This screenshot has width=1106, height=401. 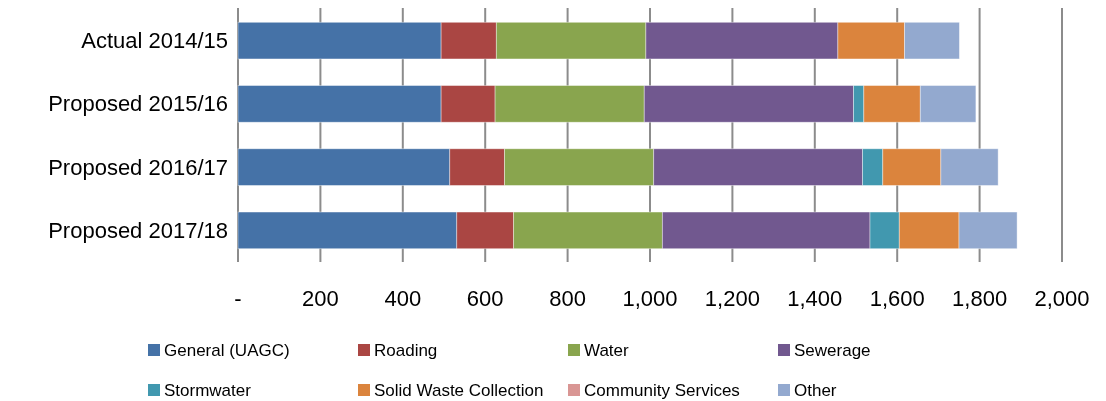 I want to click on y-tick-label: Actual 2014/15, so click(x=154, y=41).